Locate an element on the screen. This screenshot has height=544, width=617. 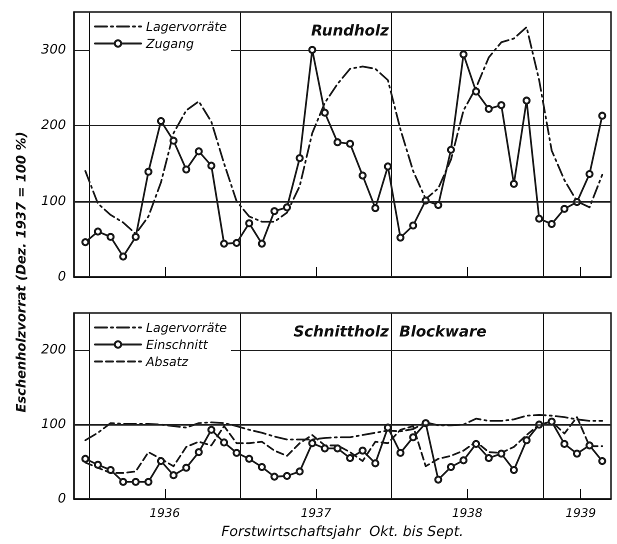
legend-label: Absatz is located at coordinates (167, 361).